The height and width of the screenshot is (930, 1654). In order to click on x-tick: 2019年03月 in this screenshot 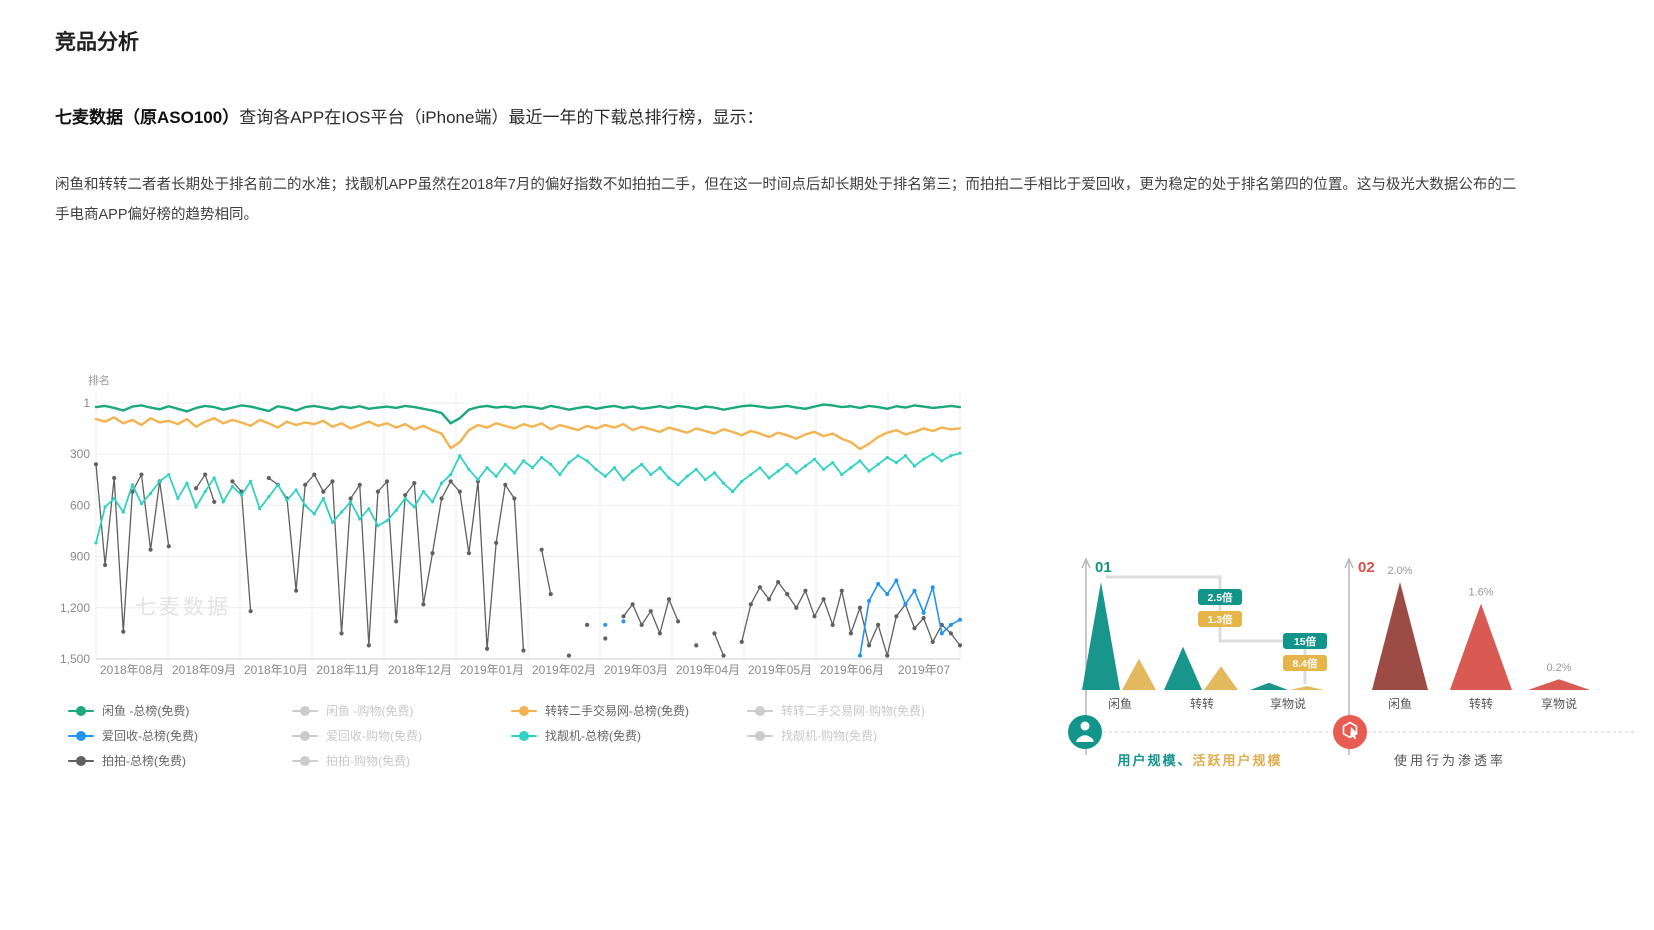, I will do `click(636, 670)`.